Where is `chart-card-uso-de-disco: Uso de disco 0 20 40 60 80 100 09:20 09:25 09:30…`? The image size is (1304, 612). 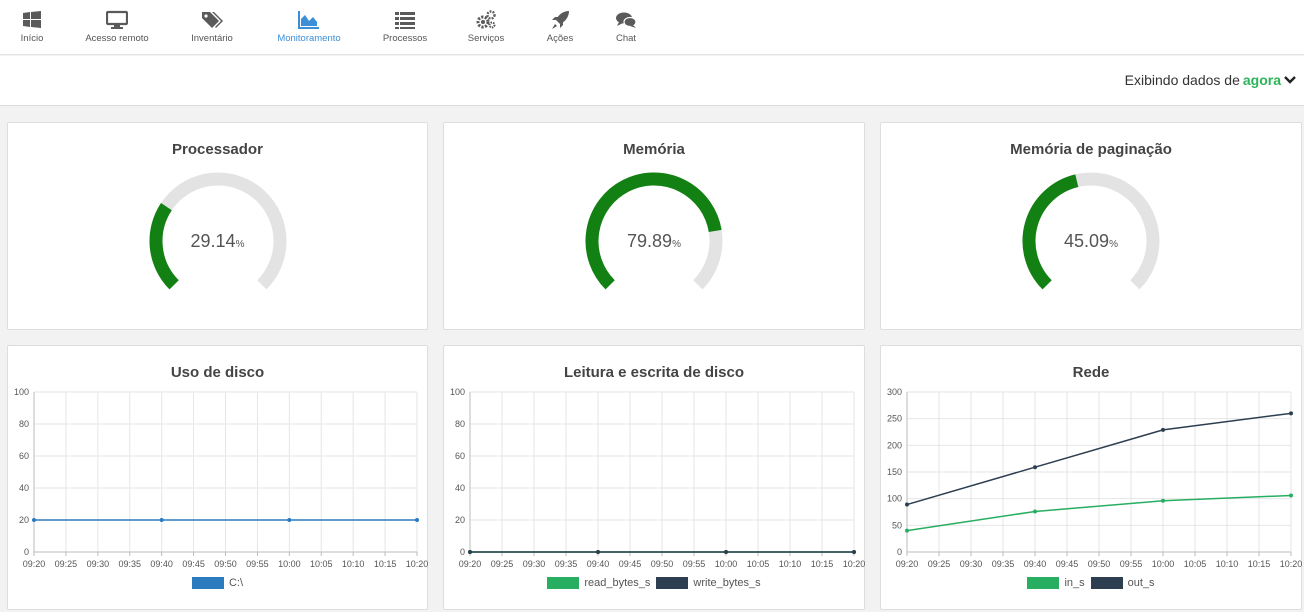 chart-card-uso-de-disco: Uso de disco 0 20 40 60 80 100 09:20 09:25 09:30… is located at coordinates (217, 477).